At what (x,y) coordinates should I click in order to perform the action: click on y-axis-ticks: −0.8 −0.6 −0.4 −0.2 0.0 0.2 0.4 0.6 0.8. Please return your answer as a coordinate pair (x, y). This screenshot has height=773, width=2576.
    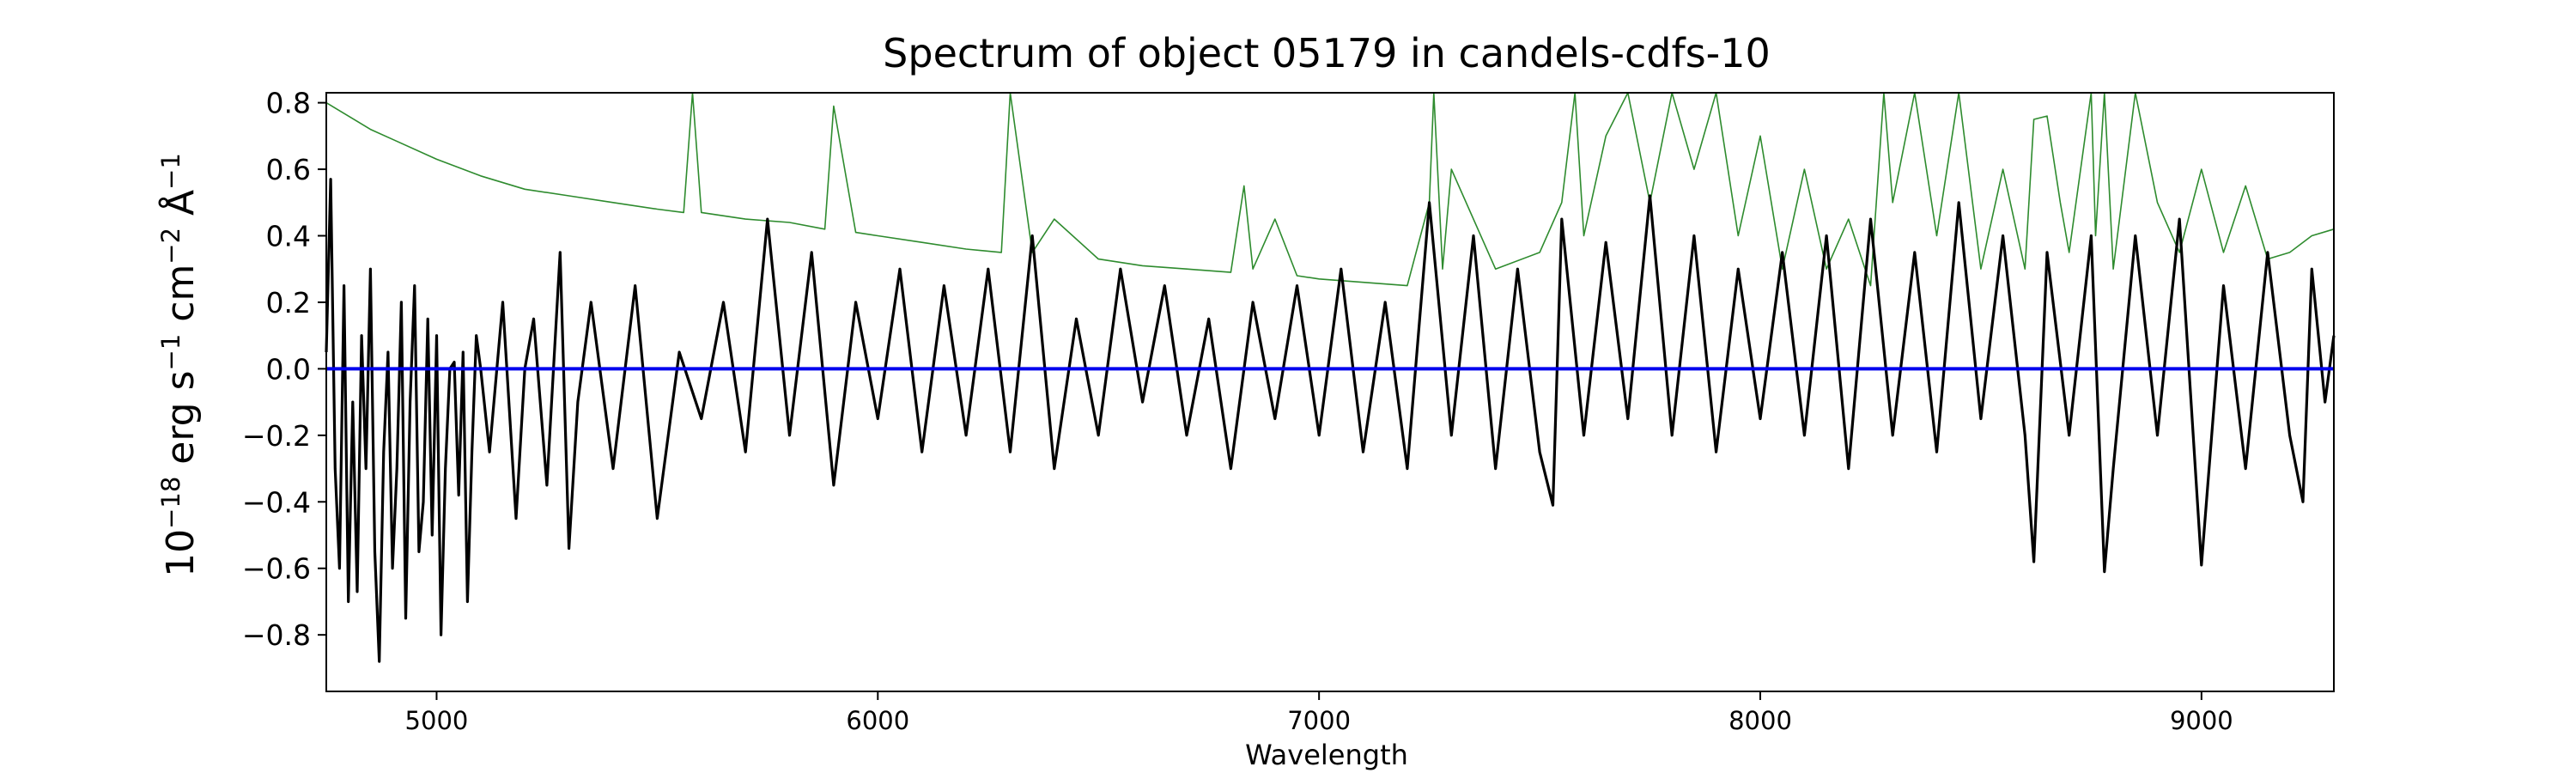
    Looking at the image, I should click on (284, 369).